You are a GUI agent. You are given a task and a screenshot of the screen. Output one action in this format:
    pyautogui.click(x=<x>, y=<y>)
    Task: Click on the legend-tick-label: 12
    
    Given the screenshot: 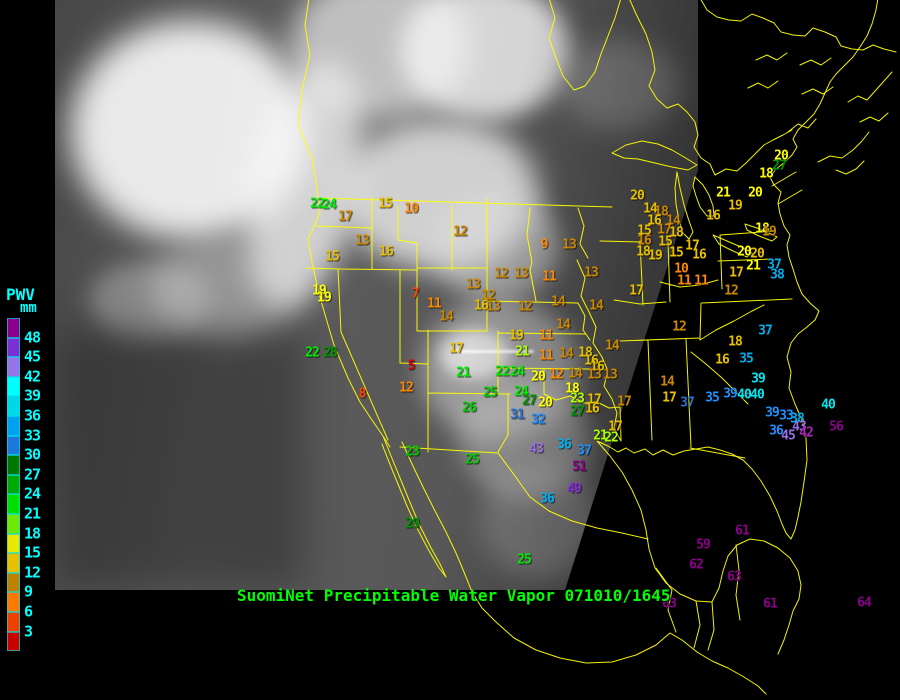 What is the action you would take?
    pyautogui.click(x=32, y=572)
    